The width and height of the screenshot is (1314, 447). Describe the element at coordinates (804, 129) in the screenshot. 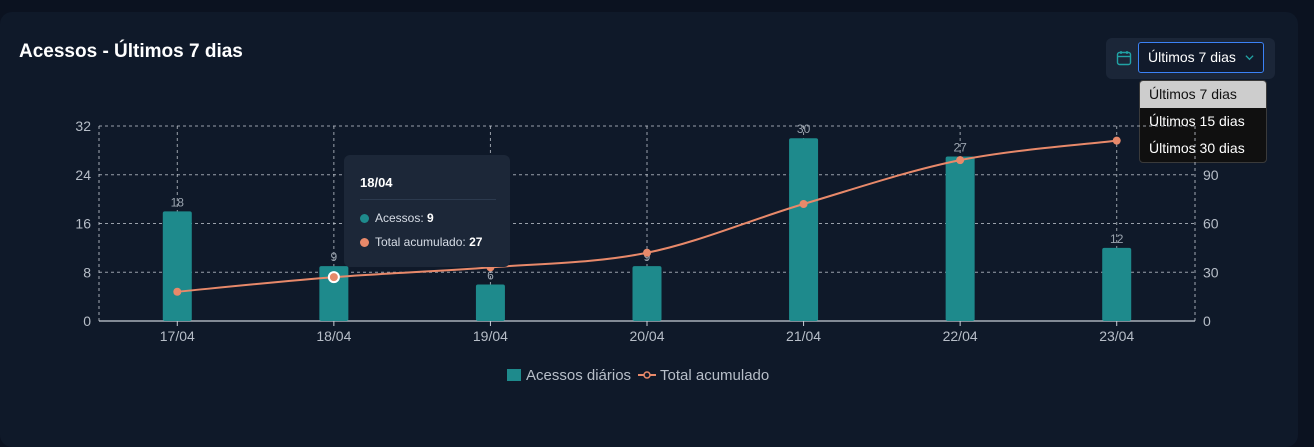

I see `bar-value-label: 30` at that location.